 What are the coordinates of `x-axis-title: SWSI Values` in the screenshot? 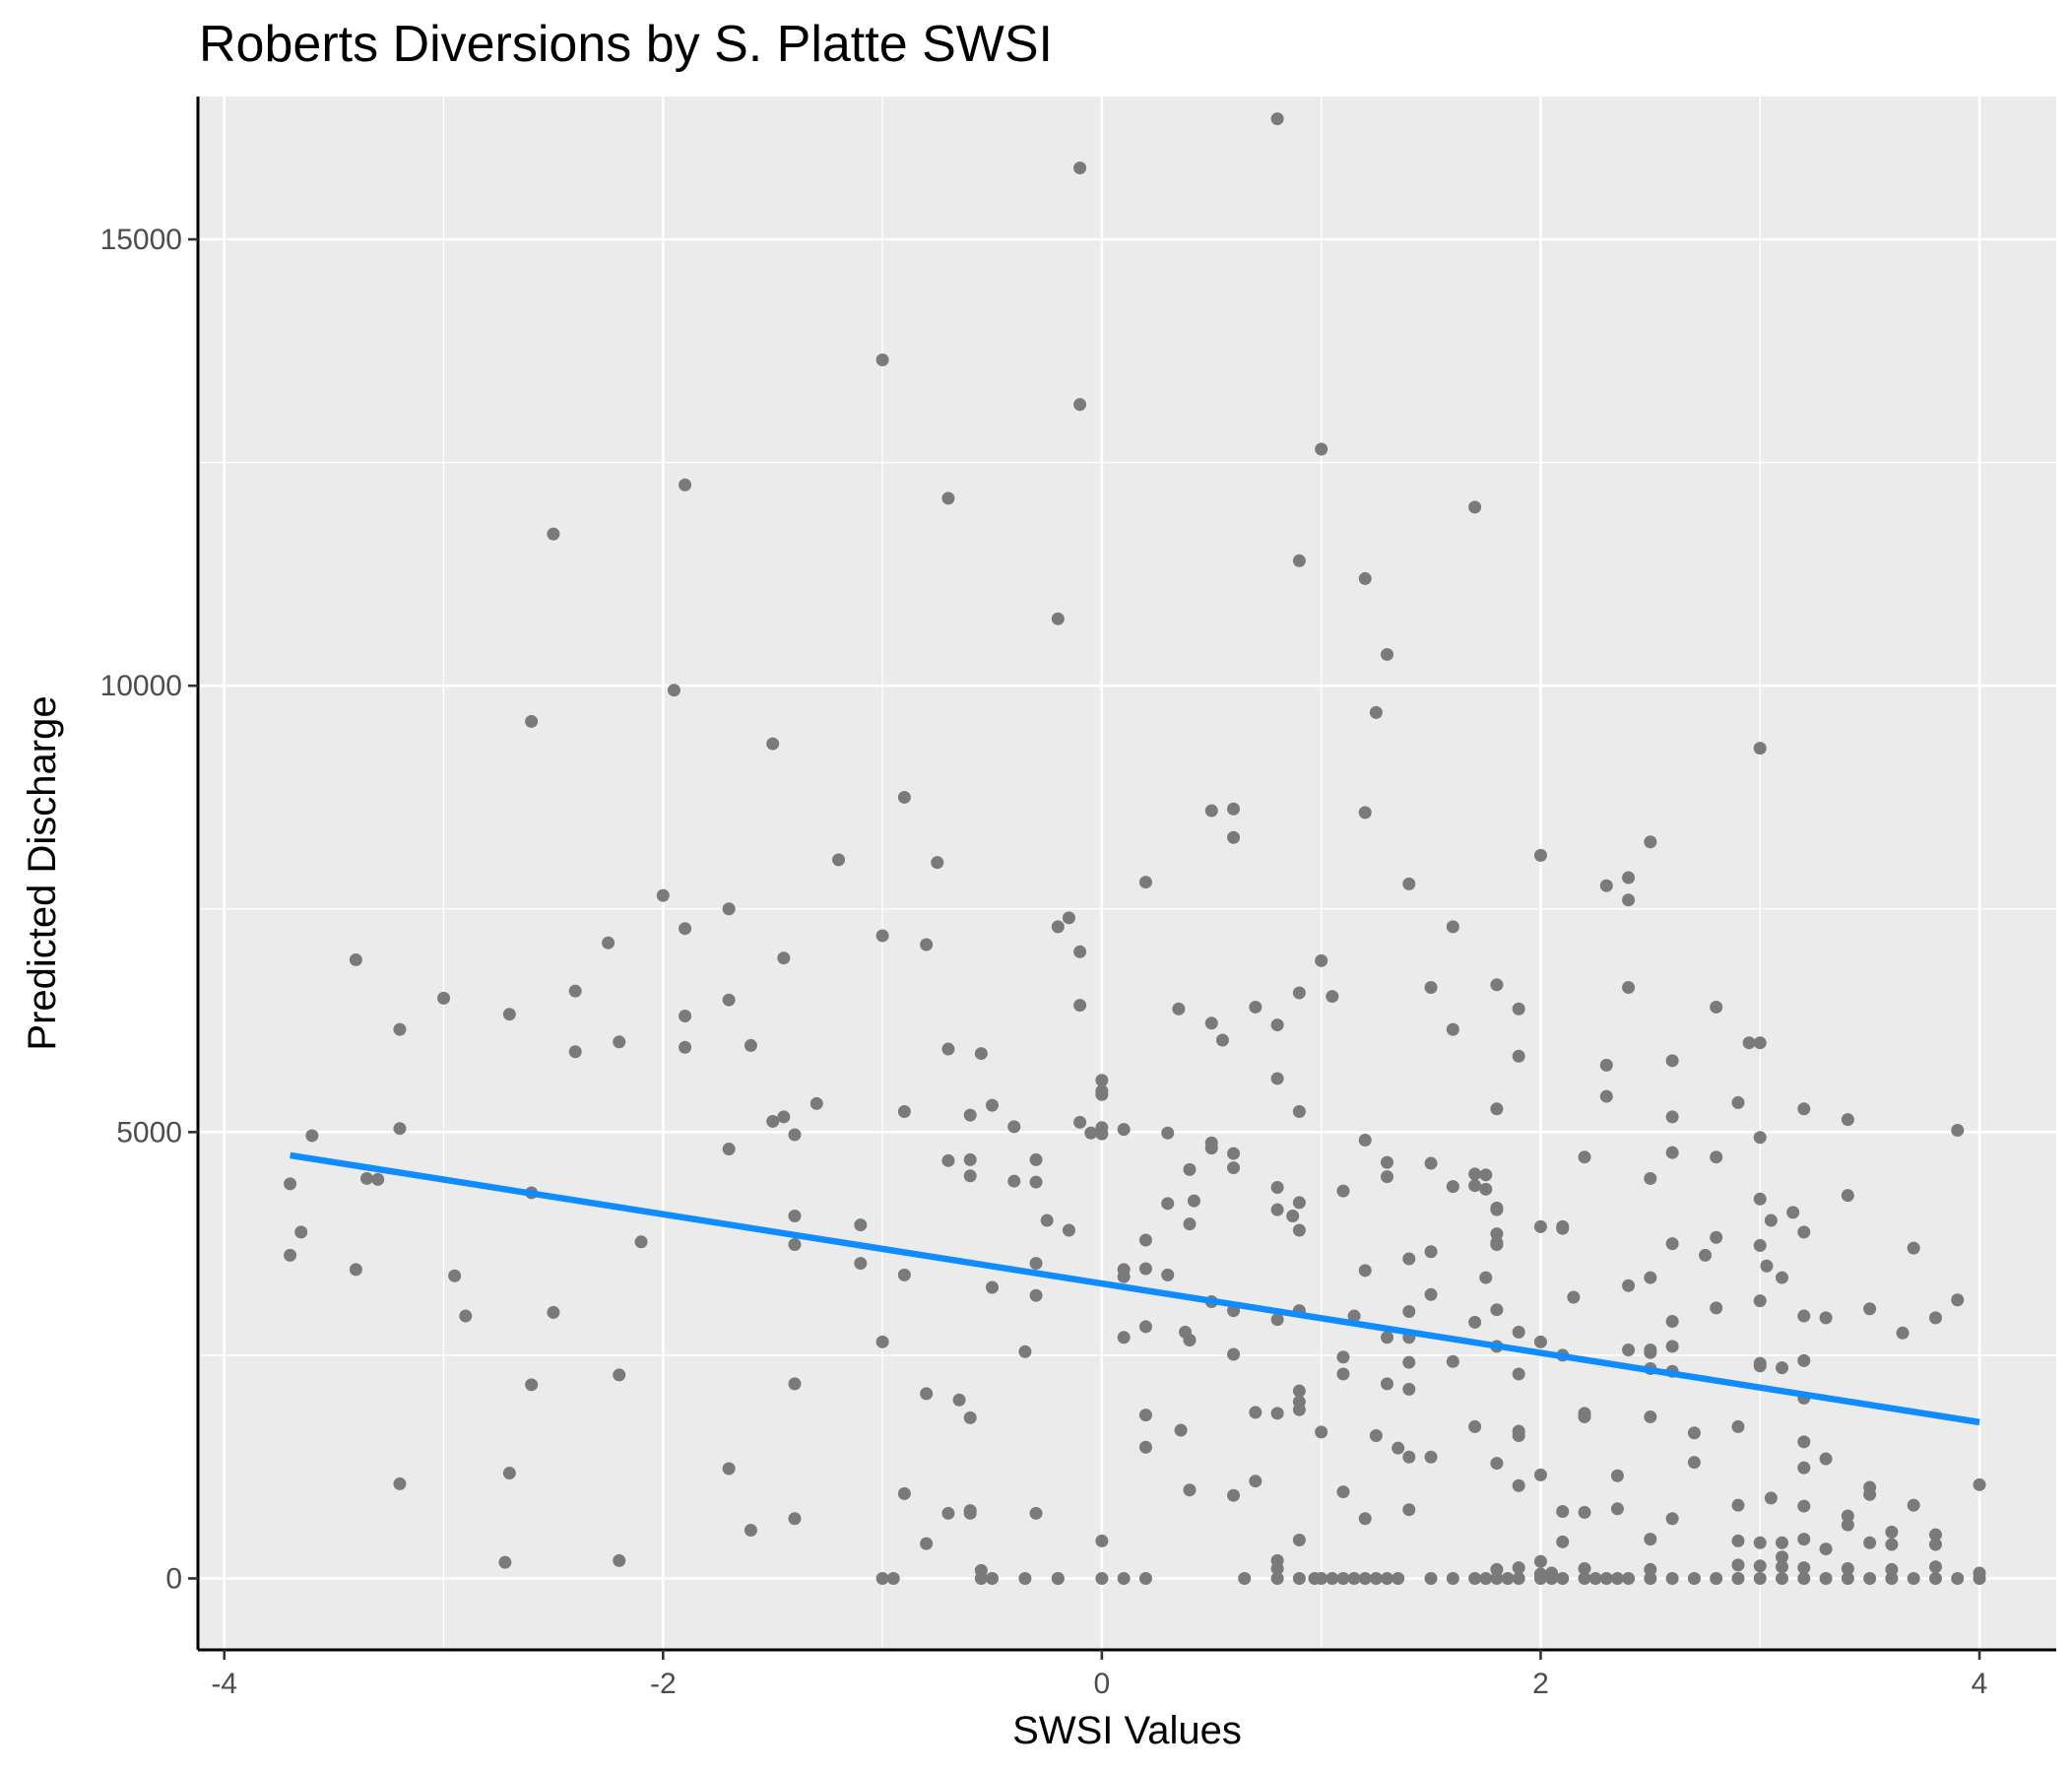 It's located at (1127, 1730).